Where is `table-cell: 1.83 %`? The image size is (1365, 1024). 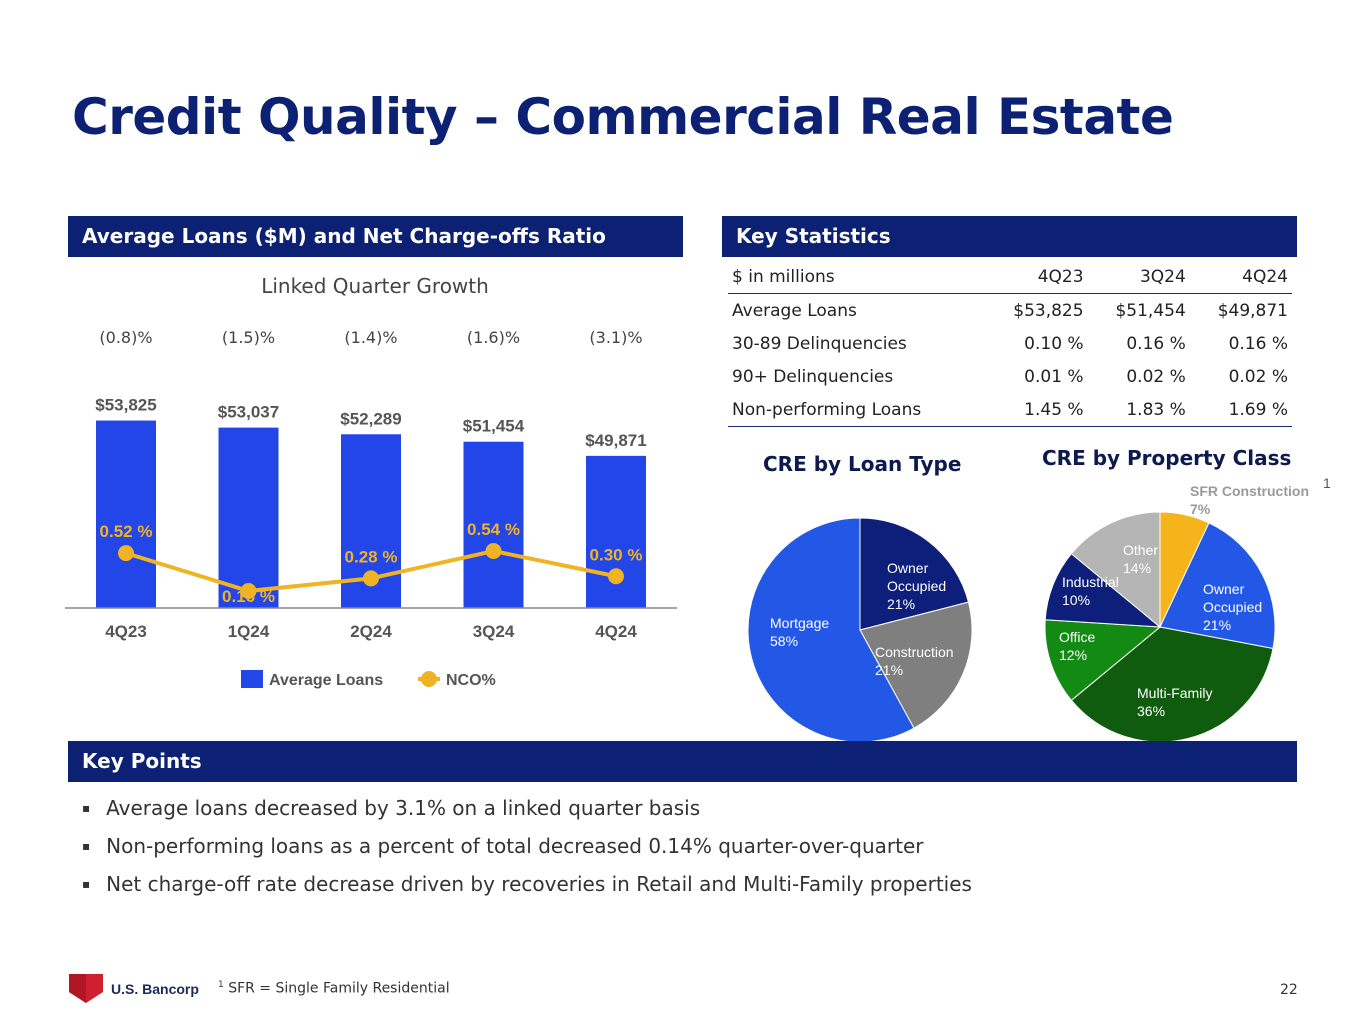
table-cell: 1.83 % is located at coordinates (1138, 410).